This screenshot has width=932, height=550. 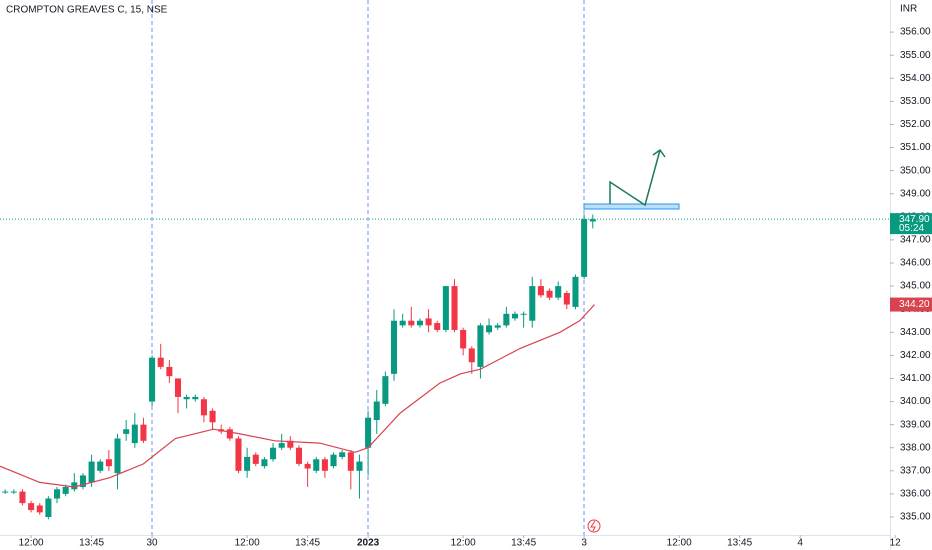 I want to click on x-tick-label: 12, so click(x=896, y=543).